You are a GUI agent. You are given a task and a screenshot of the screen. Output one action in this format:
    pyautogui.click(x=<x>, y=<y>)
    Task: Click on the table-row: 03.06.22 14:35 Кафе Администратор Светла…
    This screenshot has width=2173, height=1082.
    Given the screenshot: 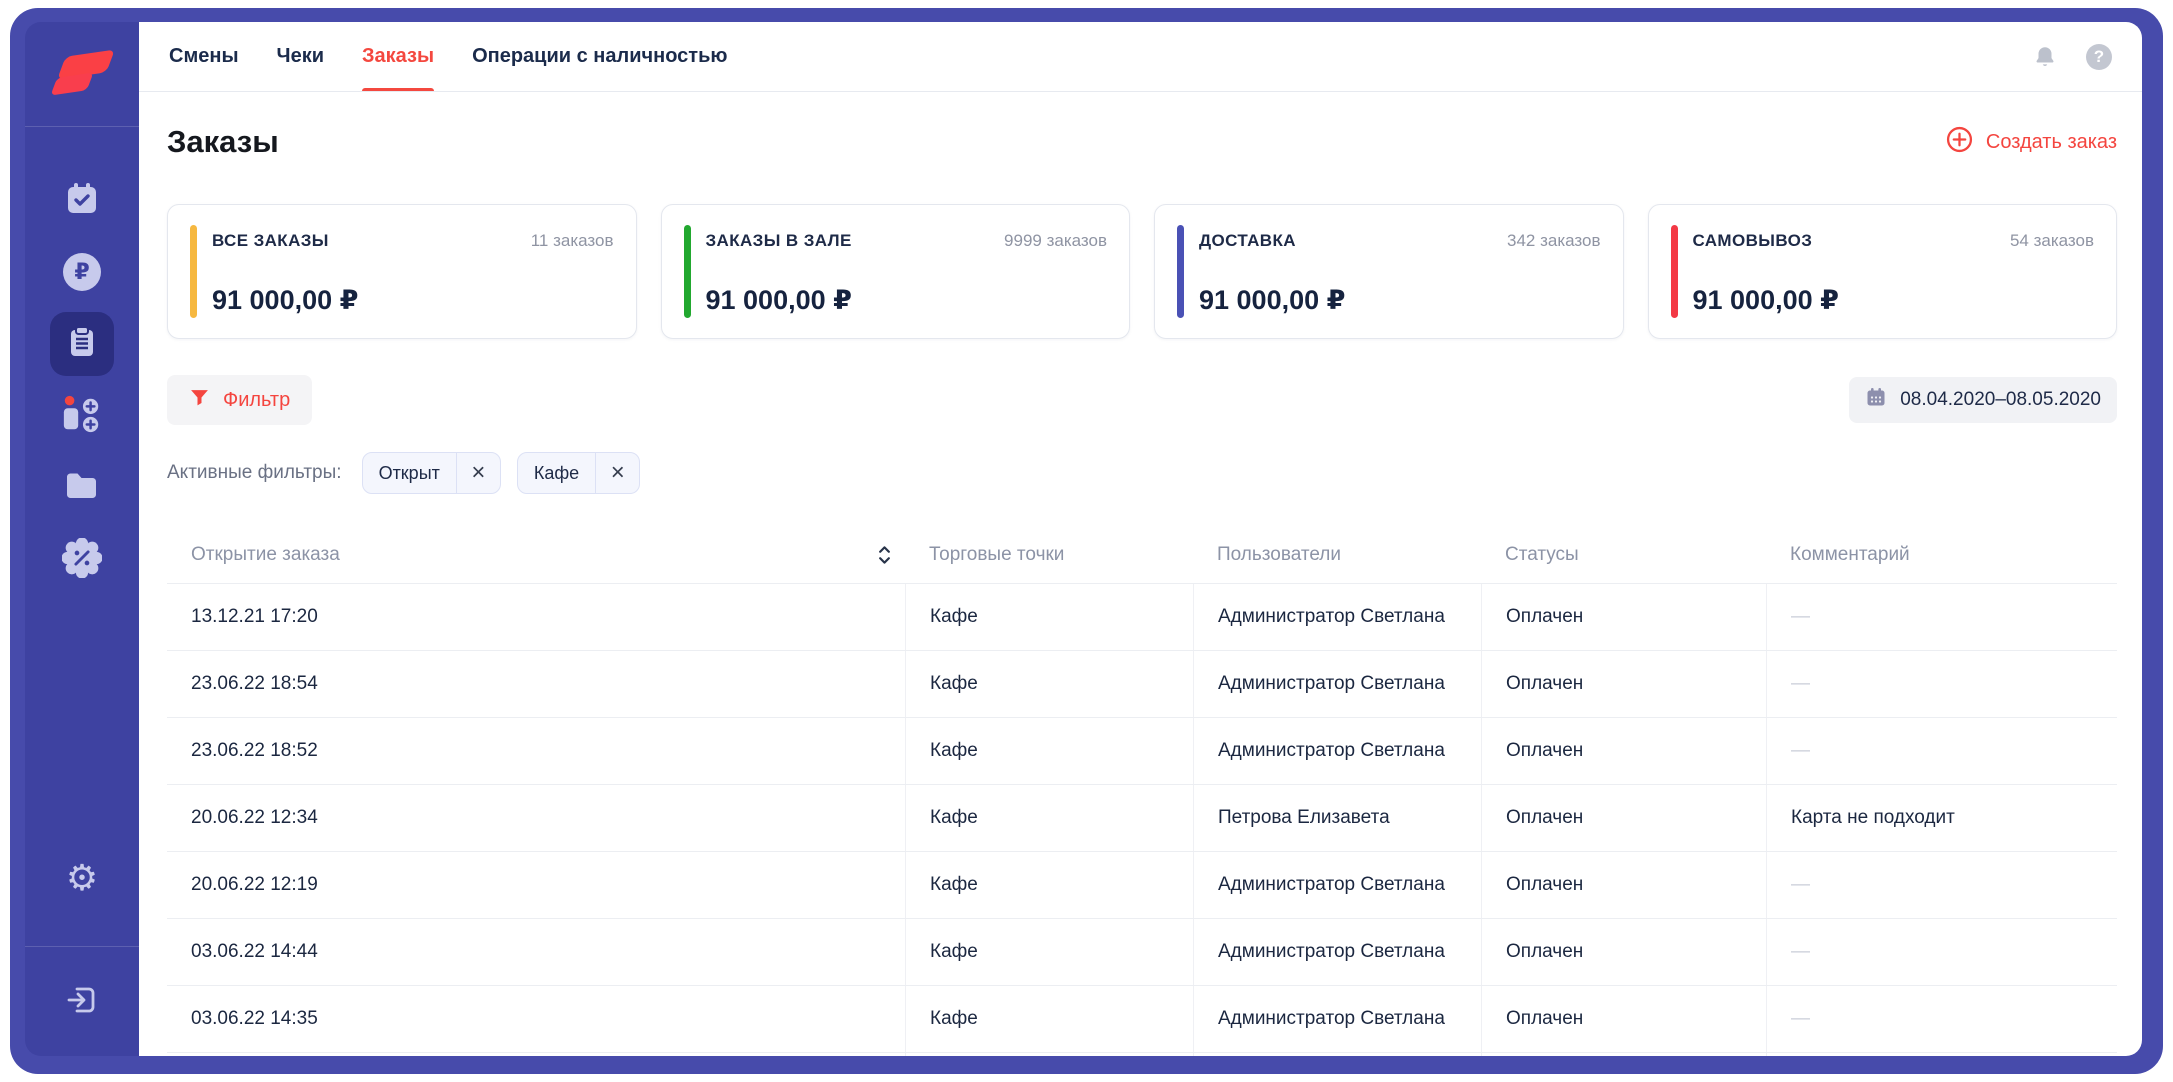 What is the action you would take?
    pyautogui.click(x=1142, y=1018)
    